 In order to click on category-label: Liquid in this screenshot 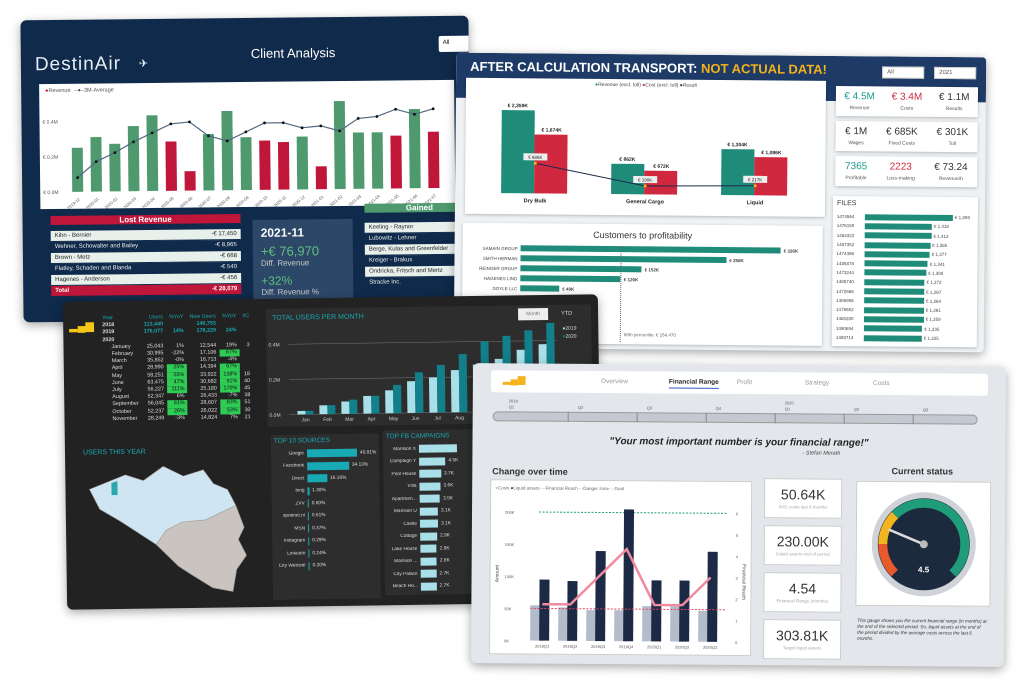, I will do `click(755, 203)`.